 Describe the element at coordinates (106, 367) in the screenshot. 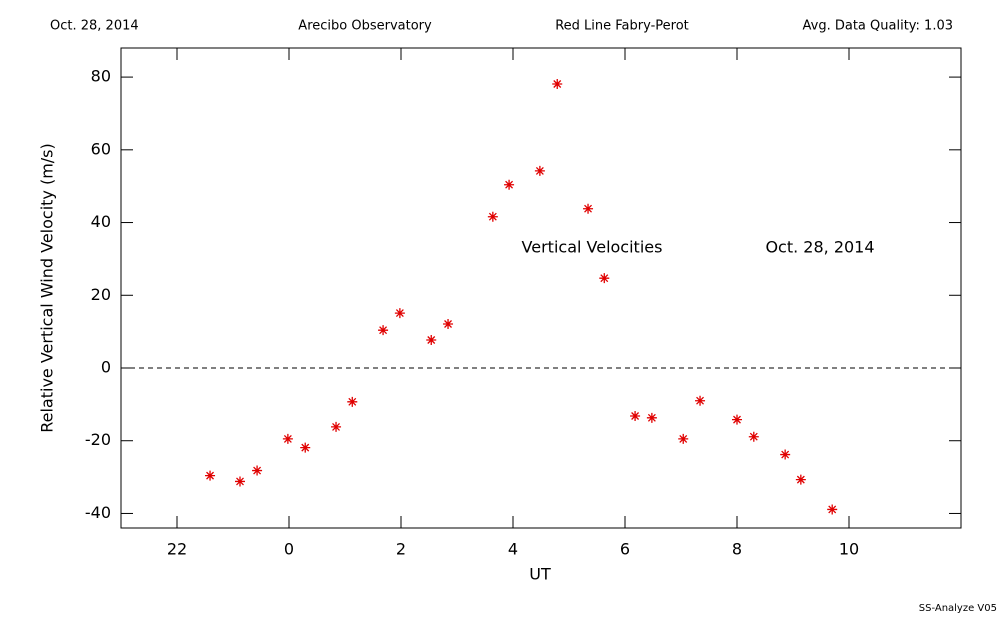

I see `y-tick-label: 0` at that location.